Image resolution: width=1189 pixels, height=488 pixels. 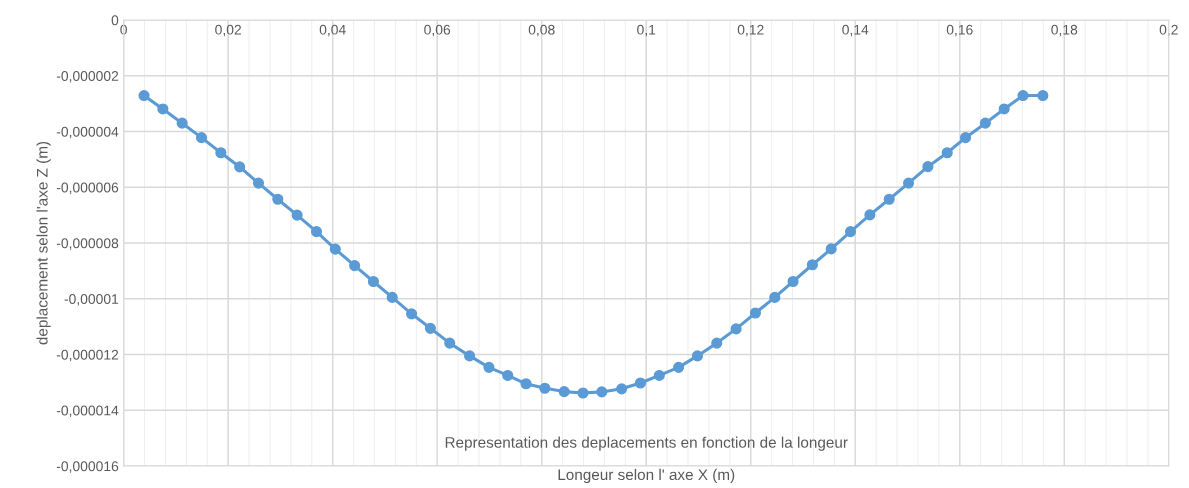 What do you see at coordinates (228, 30) in the screenshot?
I see `x-tick-label: 0,02` at bounding box center [228, 30].